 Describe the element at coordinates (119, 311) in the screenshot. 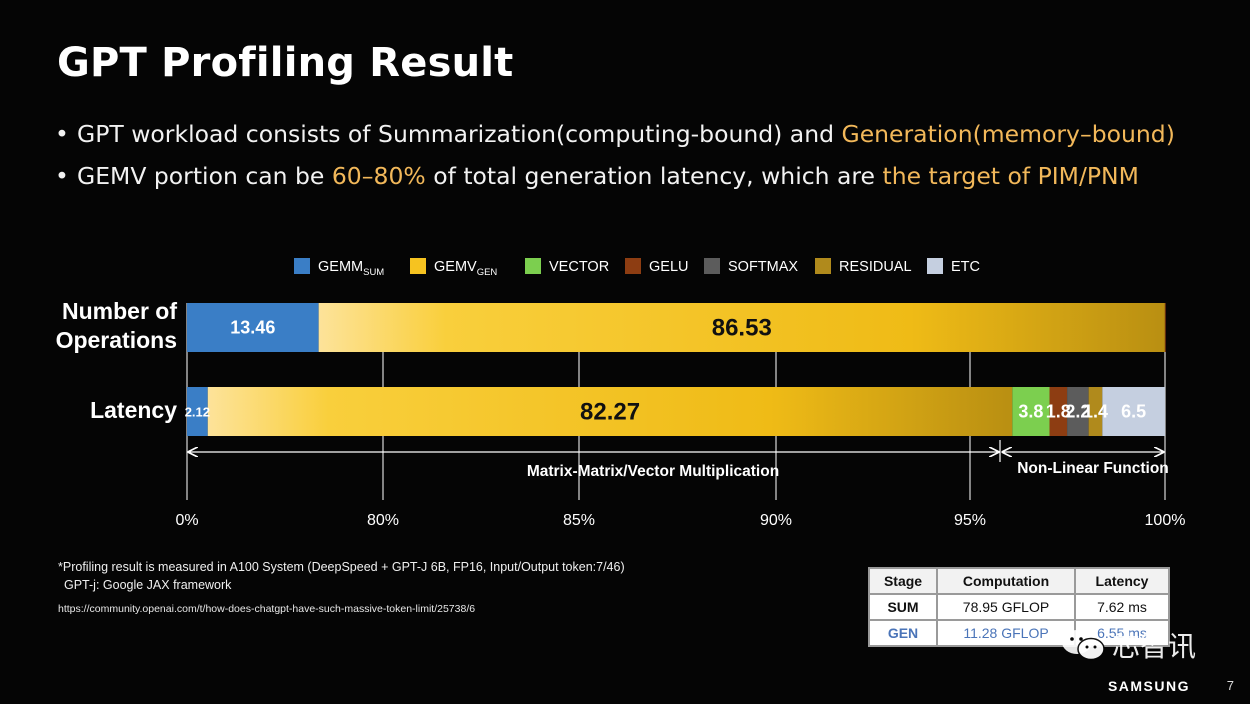

I see `category-label: Number of` at that location.